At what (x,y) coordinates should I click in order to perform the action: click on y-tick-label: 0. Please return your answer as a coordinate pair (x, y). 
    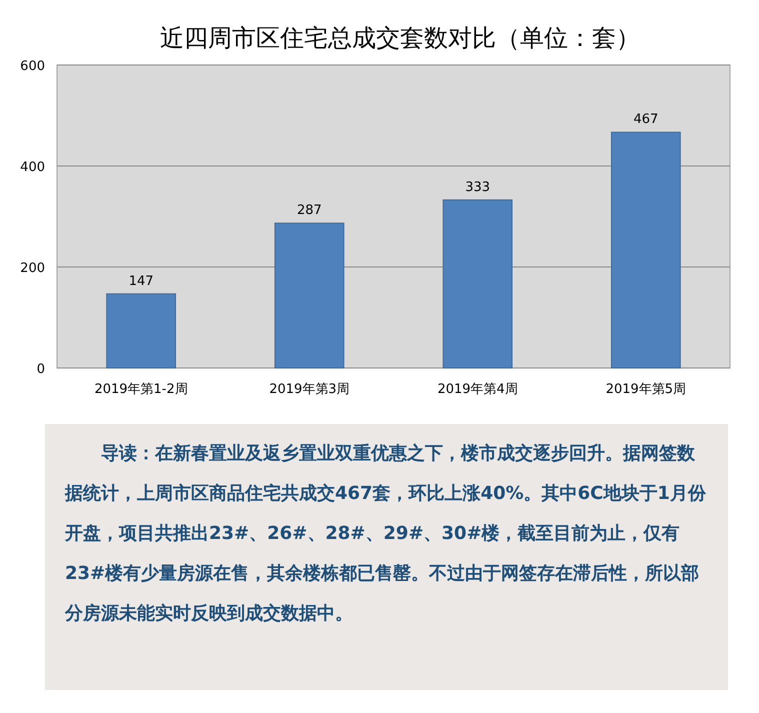
    Looking at the image, I should click on (40, 369).